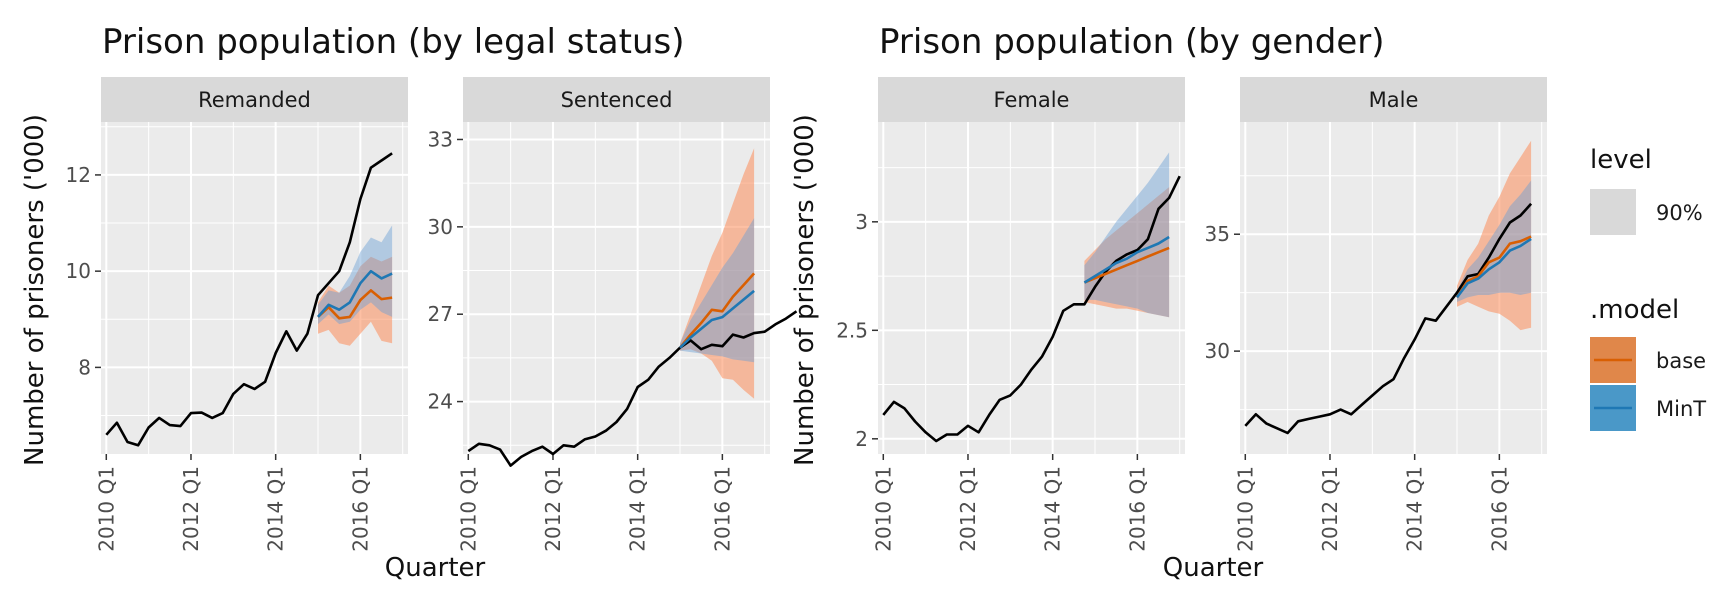 The width and height of the screenshot is (1728, 608). Describe the element at coordinates (1681, 361) in the screenshot. I see `legend-label-base: base` at that location.